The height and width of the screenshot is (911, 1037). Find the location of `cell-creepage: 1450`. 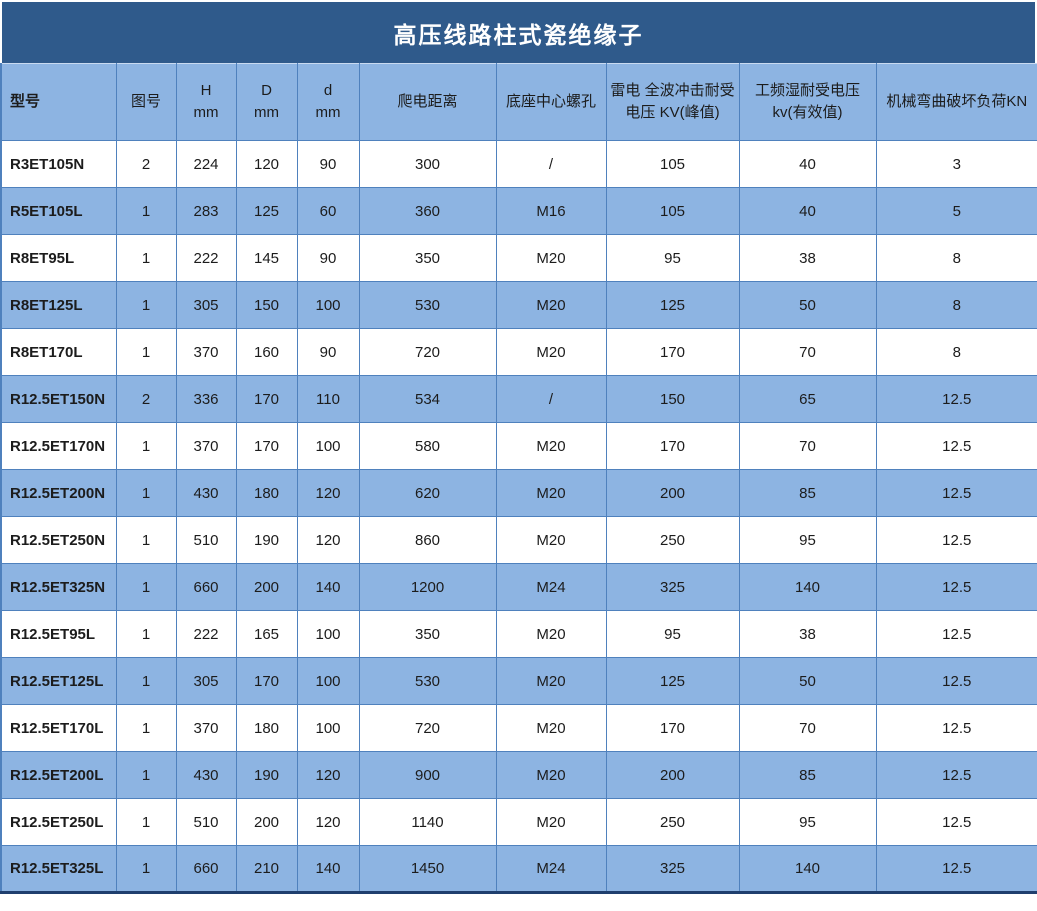

cell-creepage: 1450 is located at coordinates (427, 869).